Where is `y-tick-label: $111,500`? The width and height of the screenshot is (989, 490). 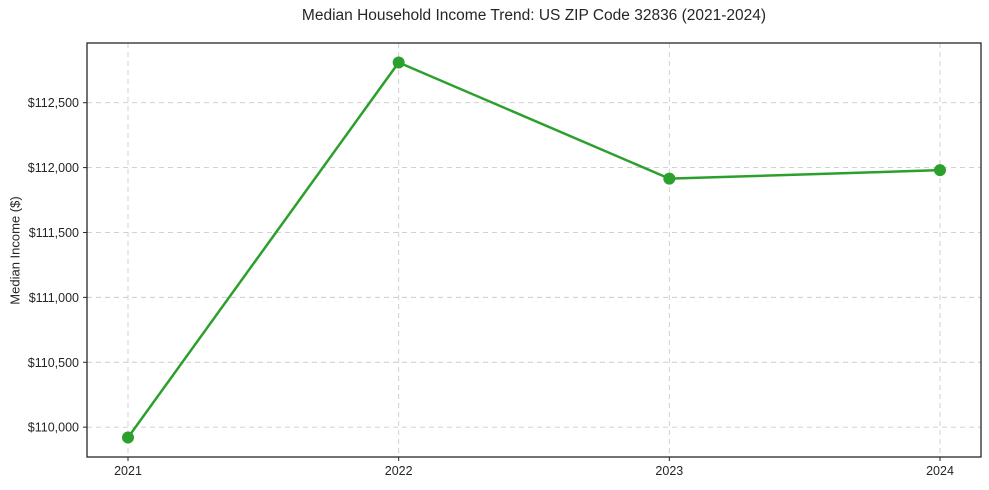 y-tick-label: $111,500 is located at coordinates (54, 233).